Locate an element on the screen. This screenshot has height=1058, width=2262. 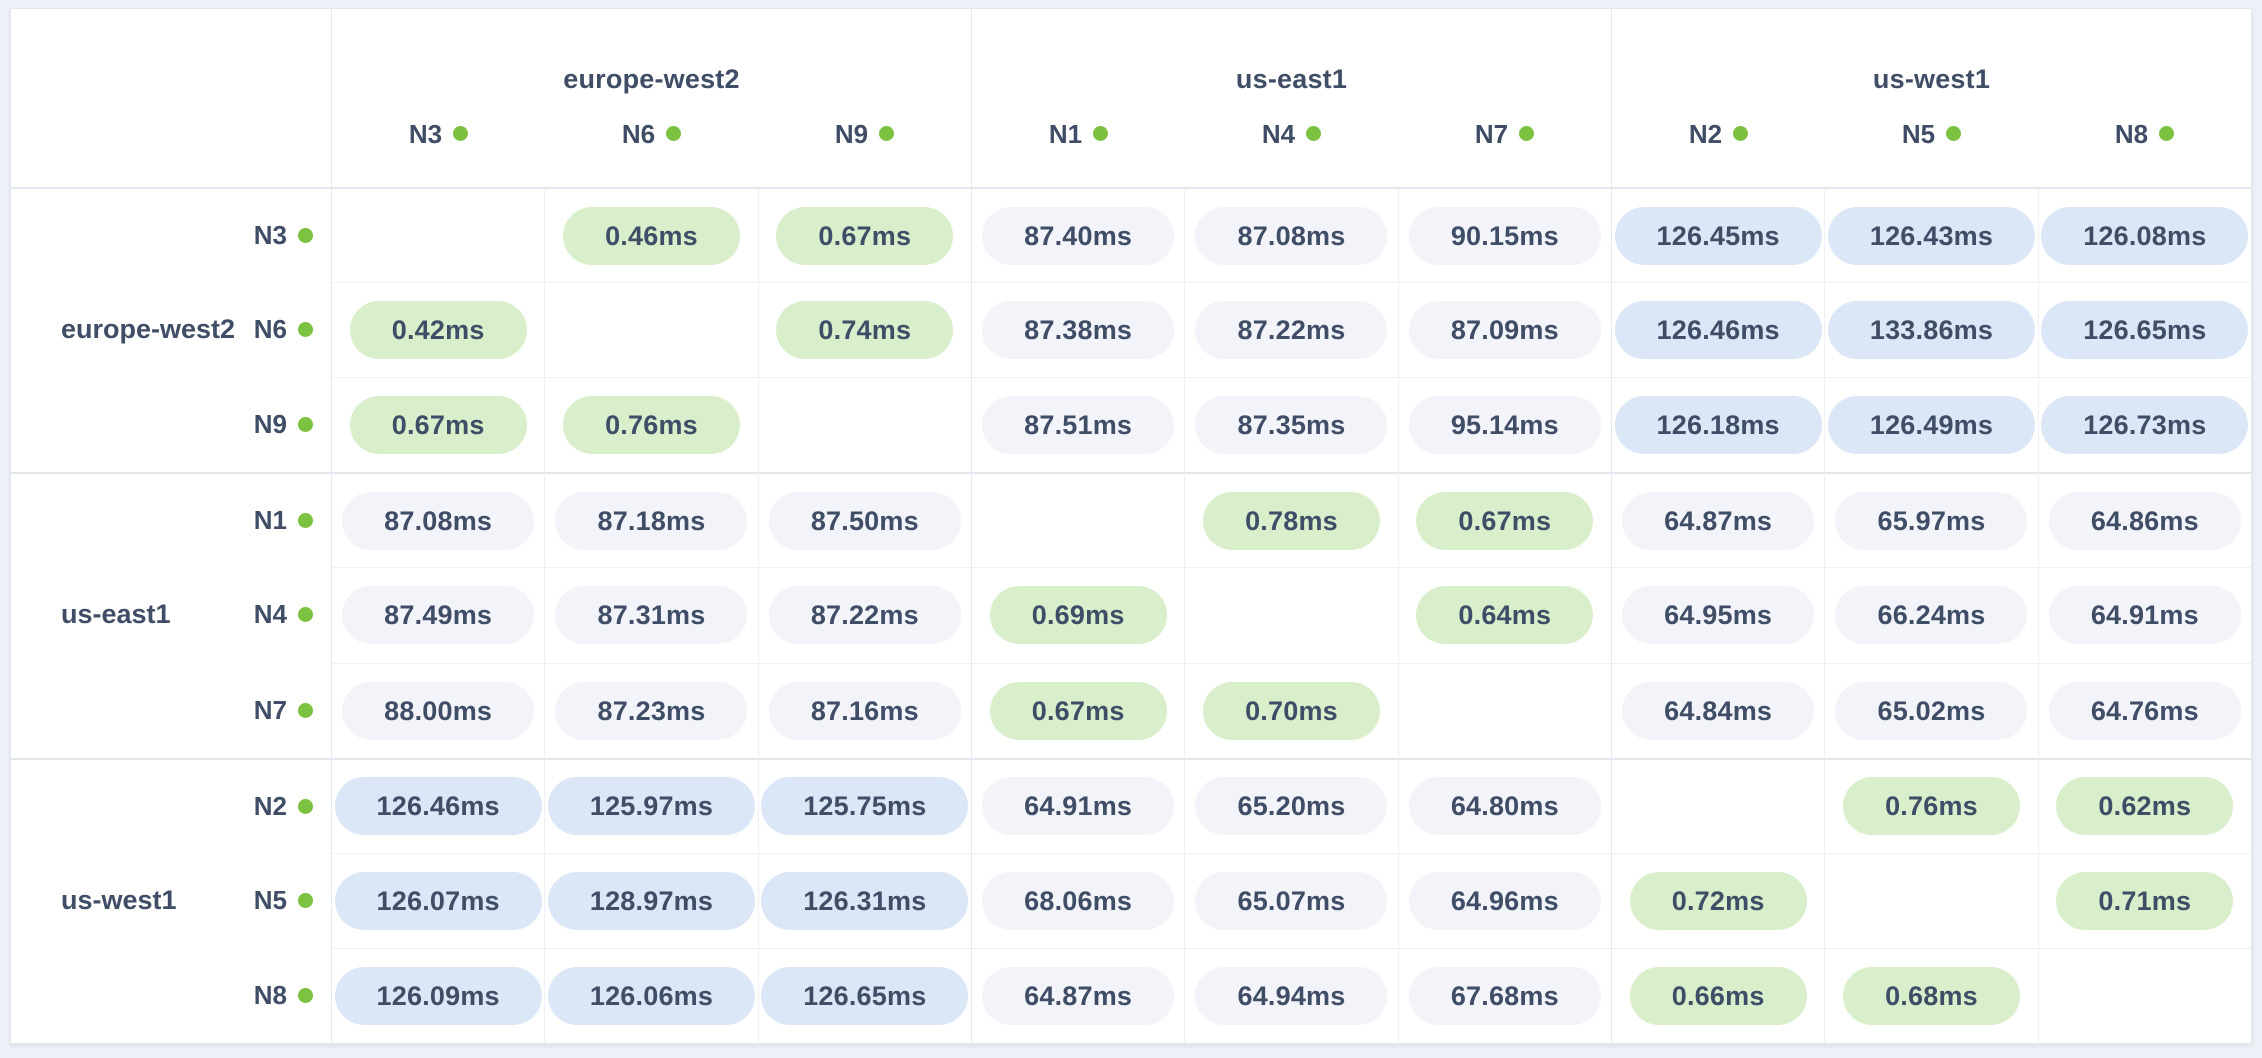
latency-cell: 126.09ms is located at coordinates (438, 995).